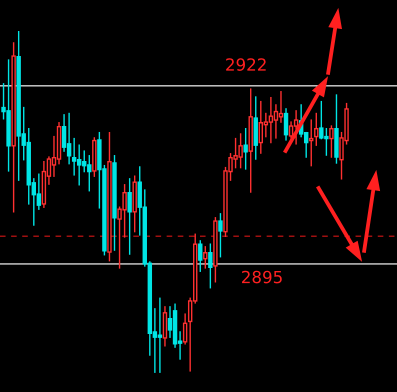 This screenshot has height=392, width=397. I want to click on ref-line-label: 2922, so click(246, 64).